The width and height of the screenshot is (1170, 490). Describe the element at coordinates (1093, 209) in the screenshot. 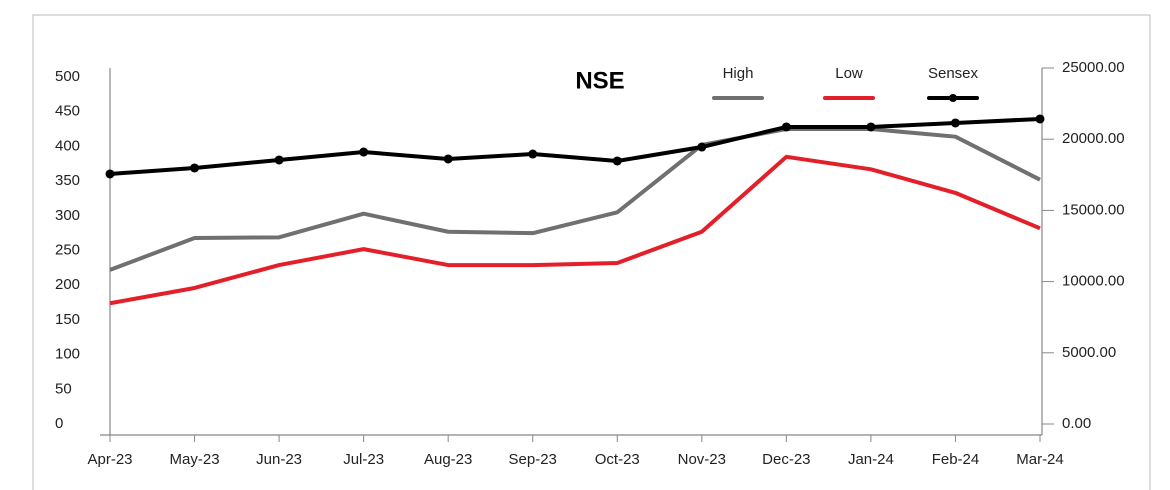

I see `y2-tick-label: 15000.00` at that location.